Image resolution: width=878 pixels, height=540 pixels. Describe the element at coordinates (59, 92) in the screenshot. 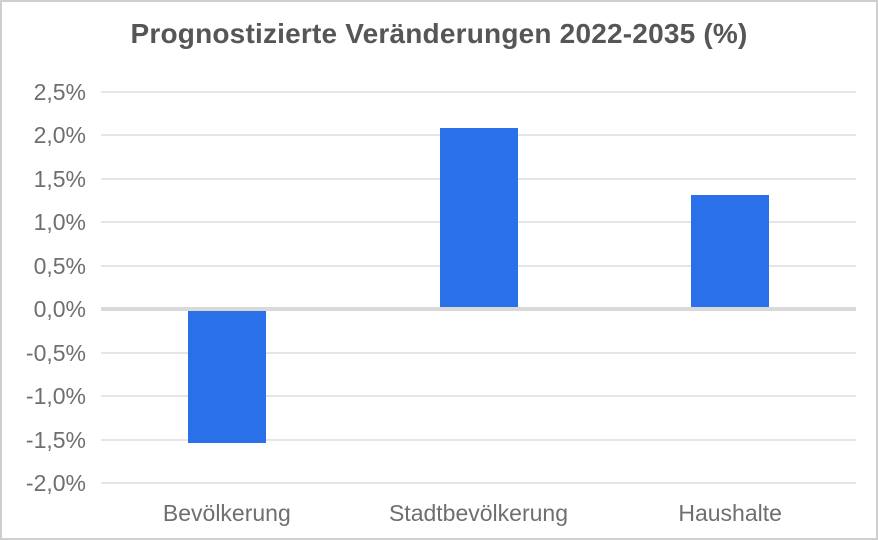

I see `y-tick-label: 2,5%` at that location.